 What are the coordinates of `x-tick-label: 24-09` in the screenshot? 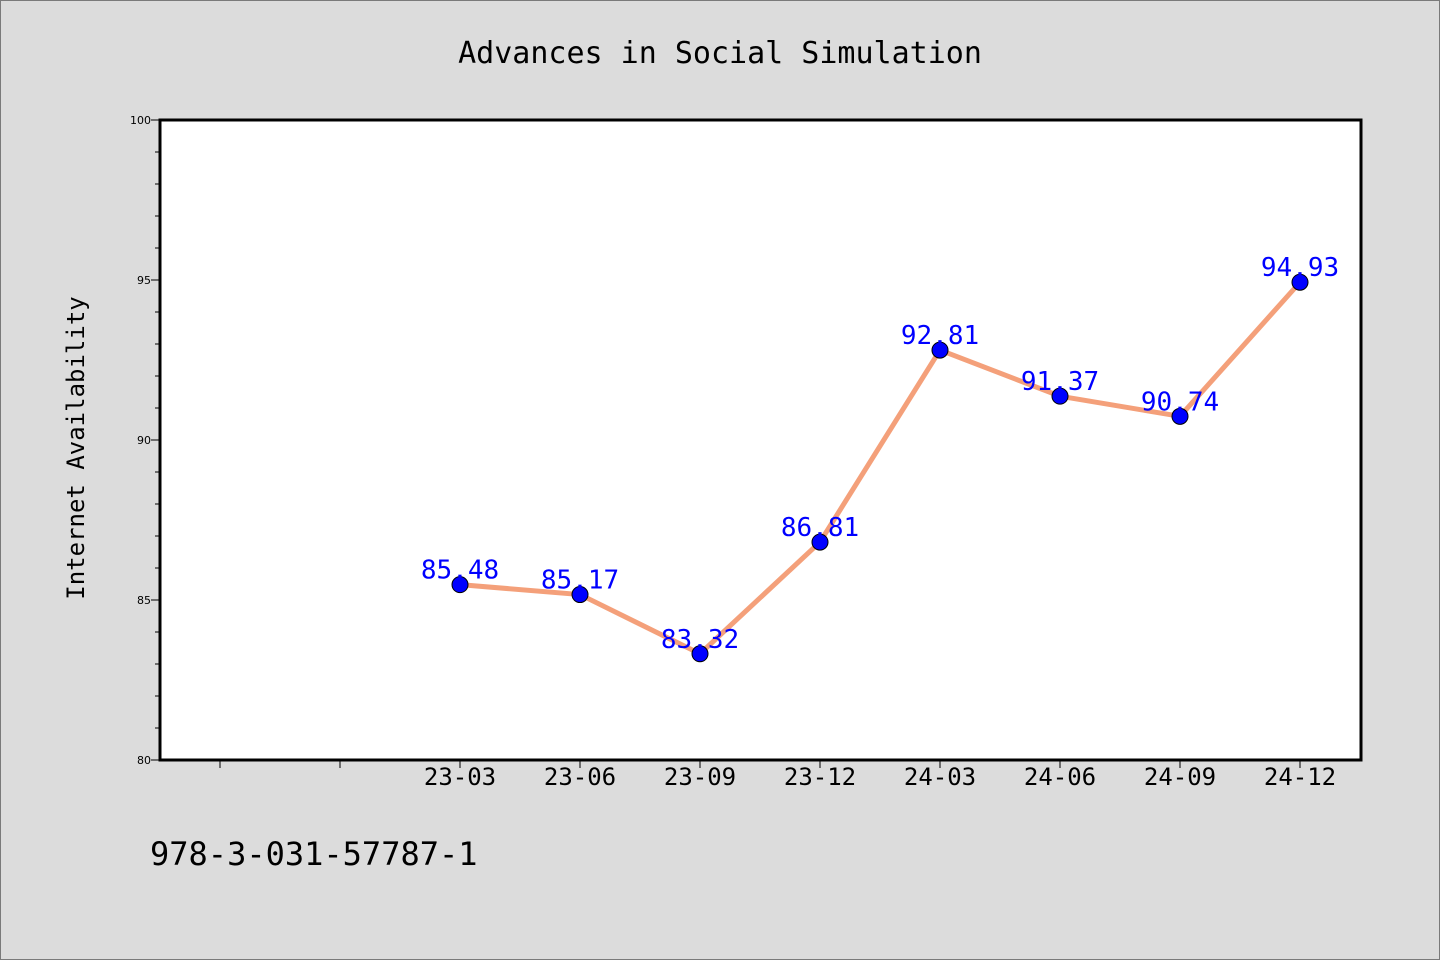 It's located at (1180, 777).